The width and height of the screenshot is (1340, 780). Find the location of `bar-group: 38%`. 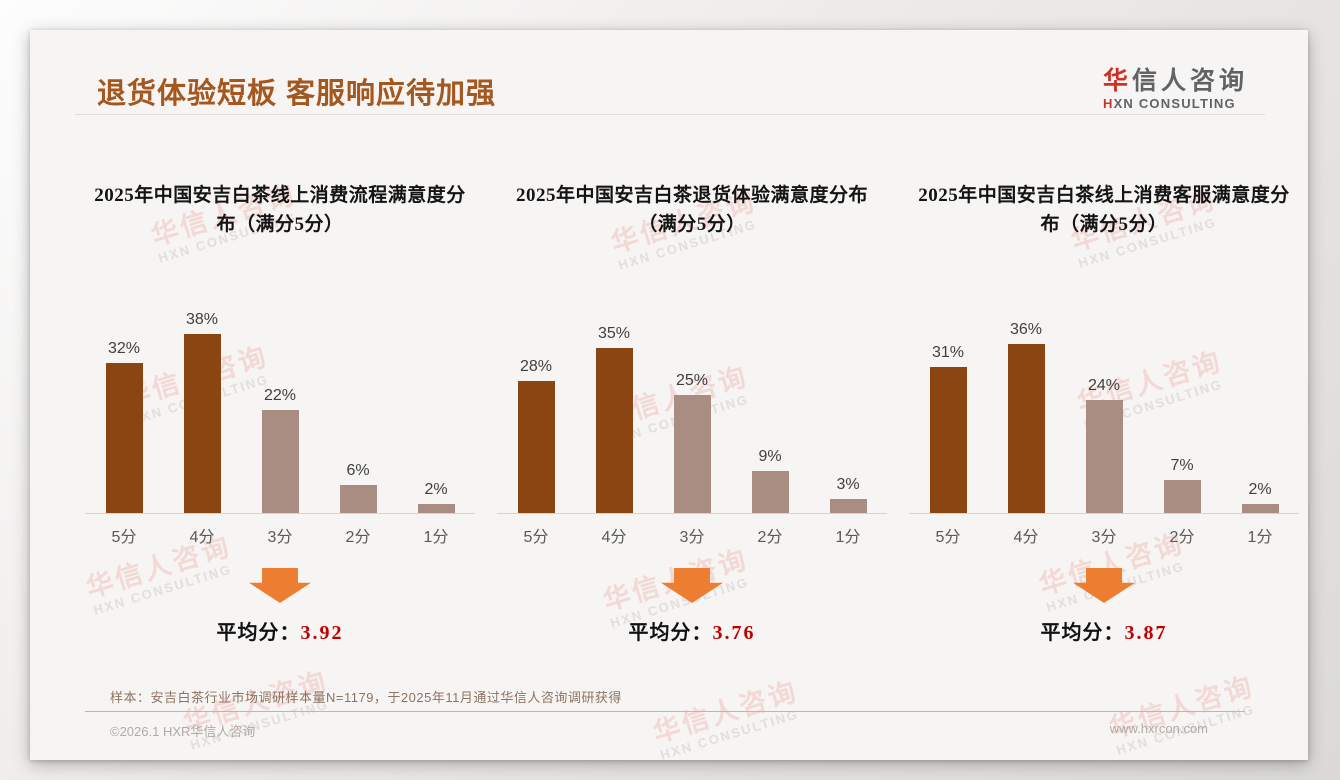

bar-group: 38% is located at coordinates (202, 405).